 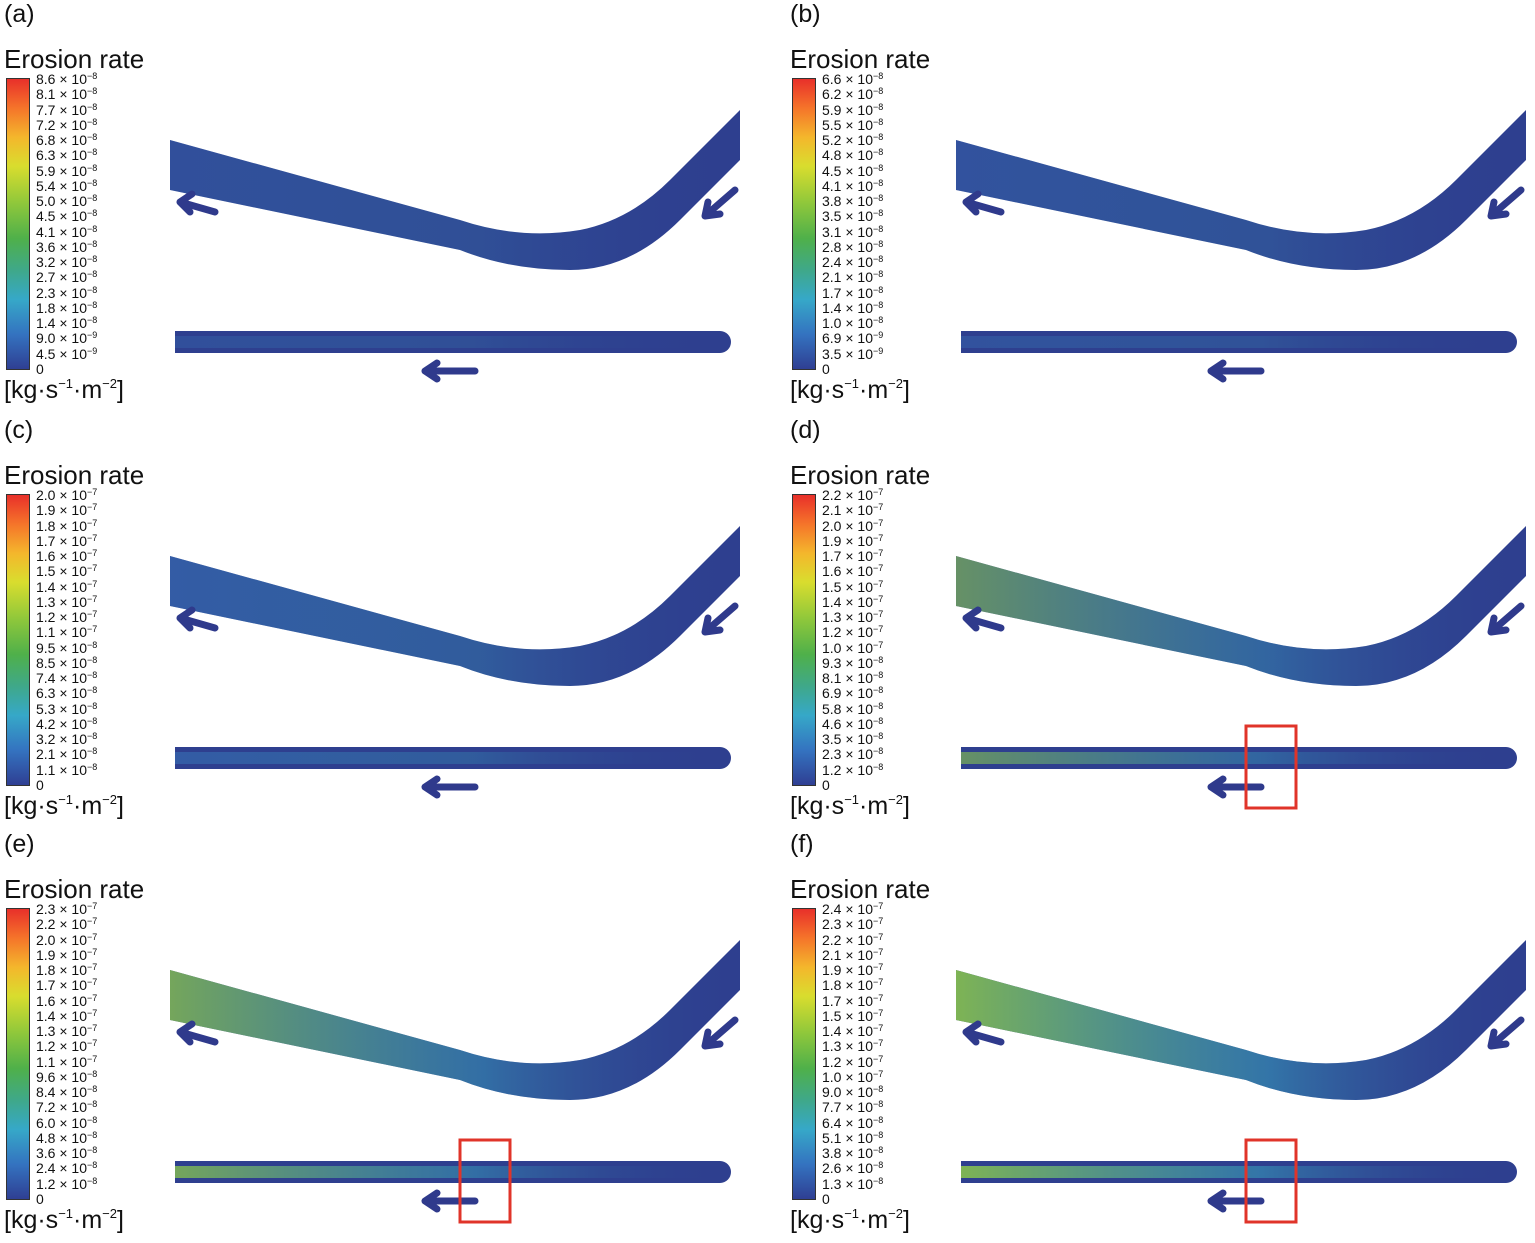 I want to click on colorbar-tick-label: 5.0 × 10⁻⁸, so click(x=67, y=201).